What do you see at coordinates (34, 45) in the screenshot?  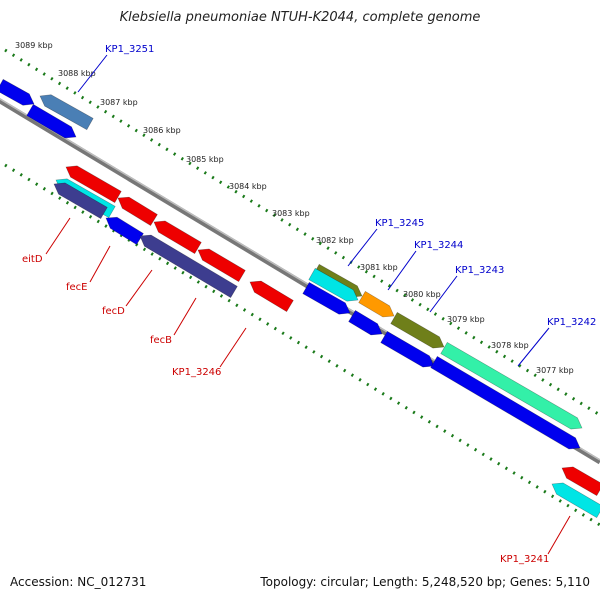 I see `kbp-tick-label: 3089 kbp` at bounding box center [34, 45].